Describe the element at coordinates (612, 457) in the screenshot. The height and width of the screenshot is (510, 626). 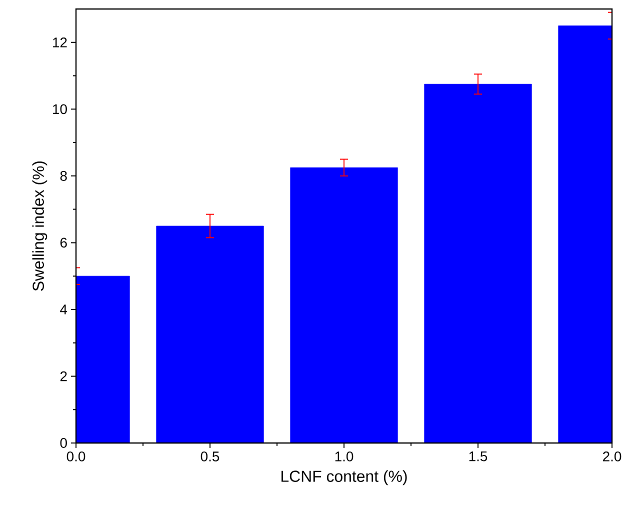
I see `x-tick-label: 2.0` at that location.